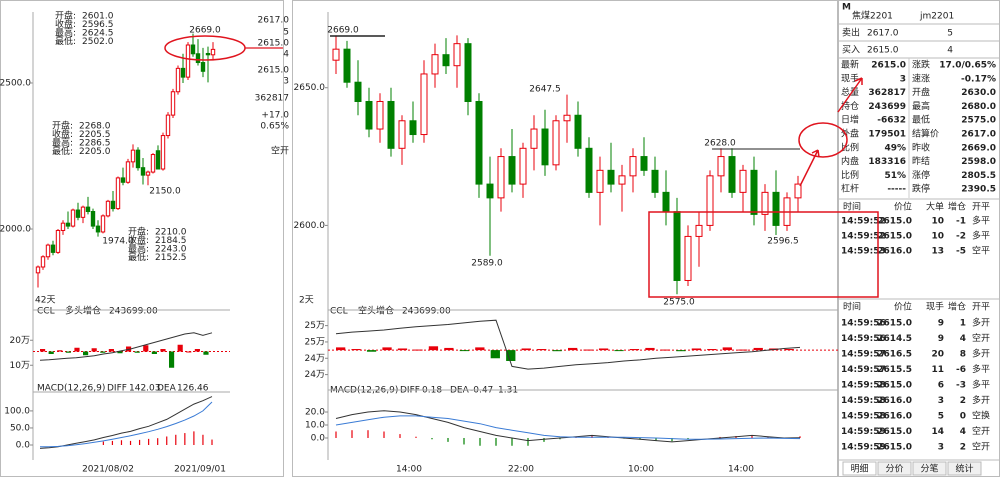 Image resolution: width=1000 pixels, height=477 pixels. What do you see at coordinates (894, 355) in the screenshot?
I see `table-cell: 2616.5` at bounding box center [894, 355].